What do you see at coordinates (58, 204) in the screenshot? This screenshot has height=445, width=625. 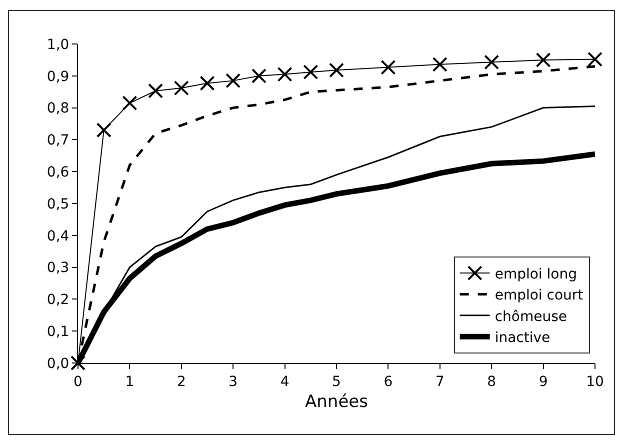 I see `y-tick-label: 0,5` at bounding box center [58, 204].